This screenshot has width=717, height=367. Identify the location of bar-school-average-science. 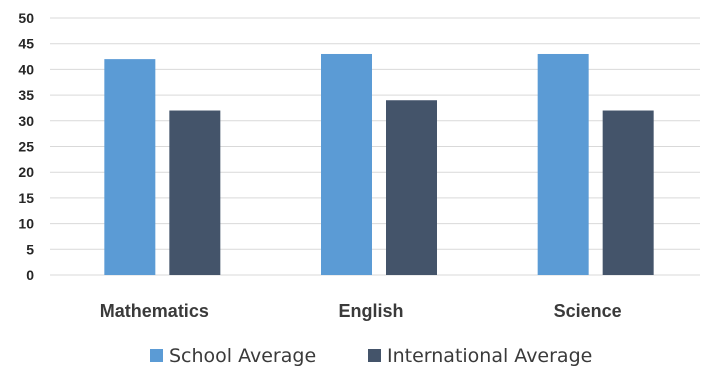
(563, 164).